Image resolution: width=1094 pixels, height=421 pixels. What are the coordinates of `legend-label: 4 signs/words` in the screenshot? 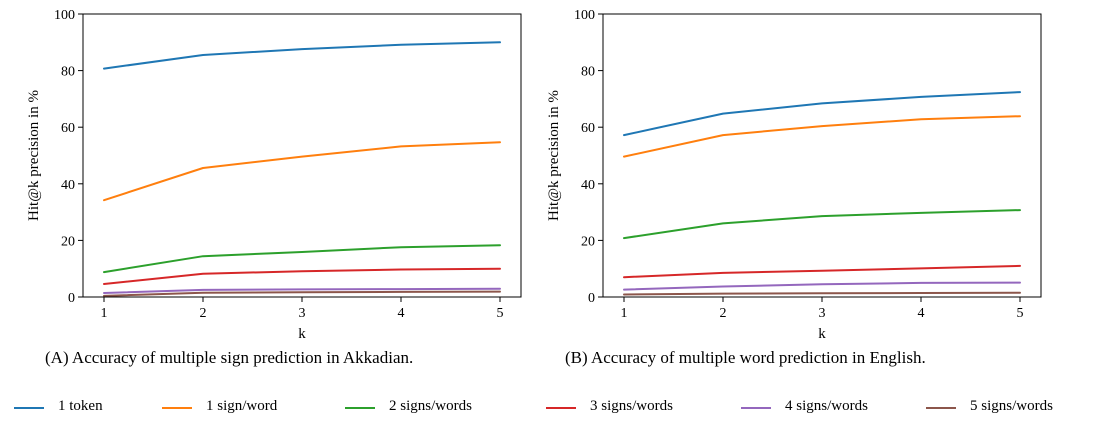 It's located at (826, 406).